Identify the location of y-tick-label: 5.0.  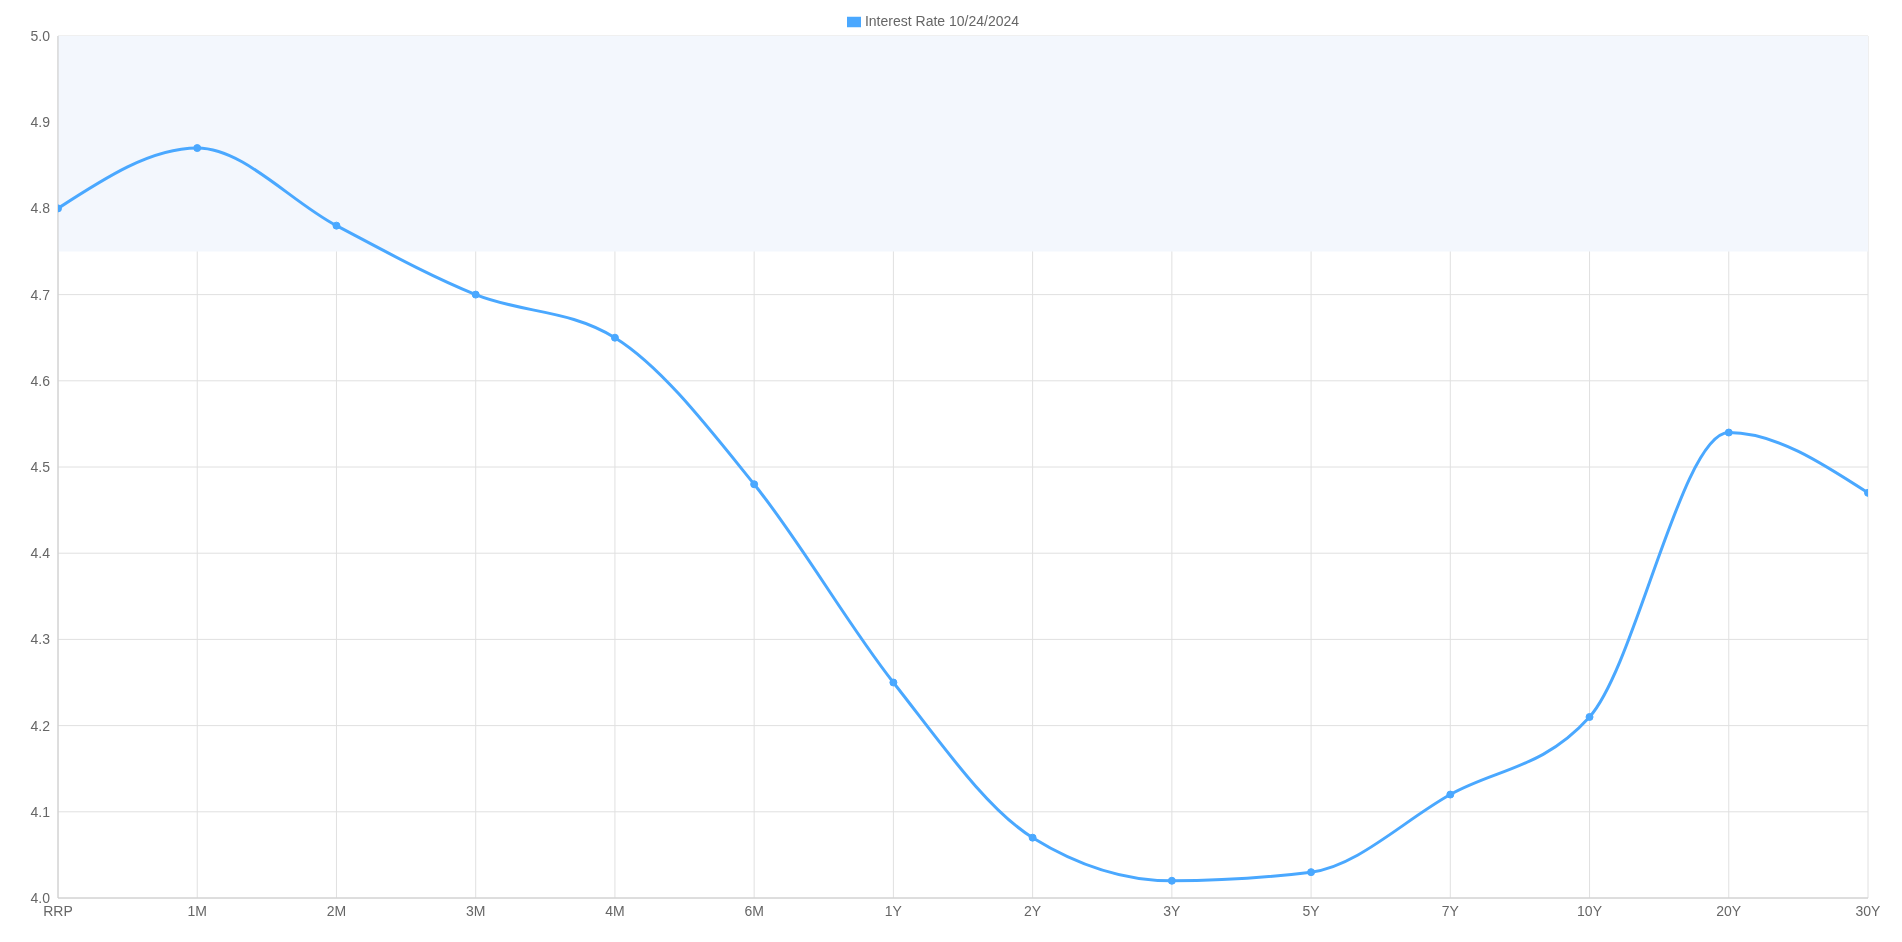
(40, 35).